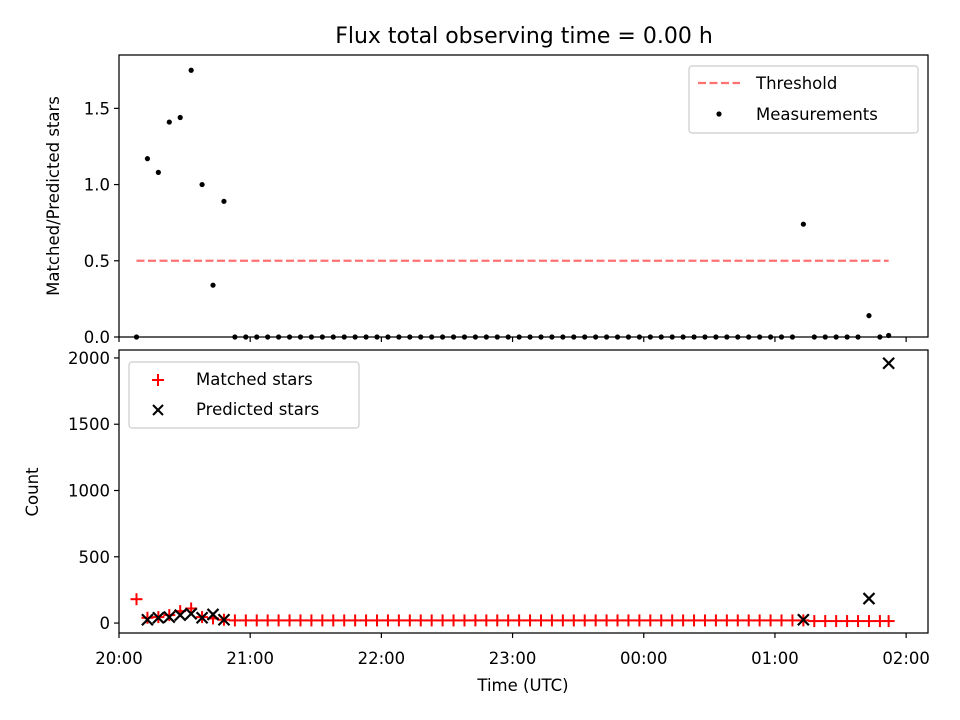 Image resolution: width=960 pixels, height=720 pixels. I want to click on y-tick-label: 0.5, so click(97, 261).